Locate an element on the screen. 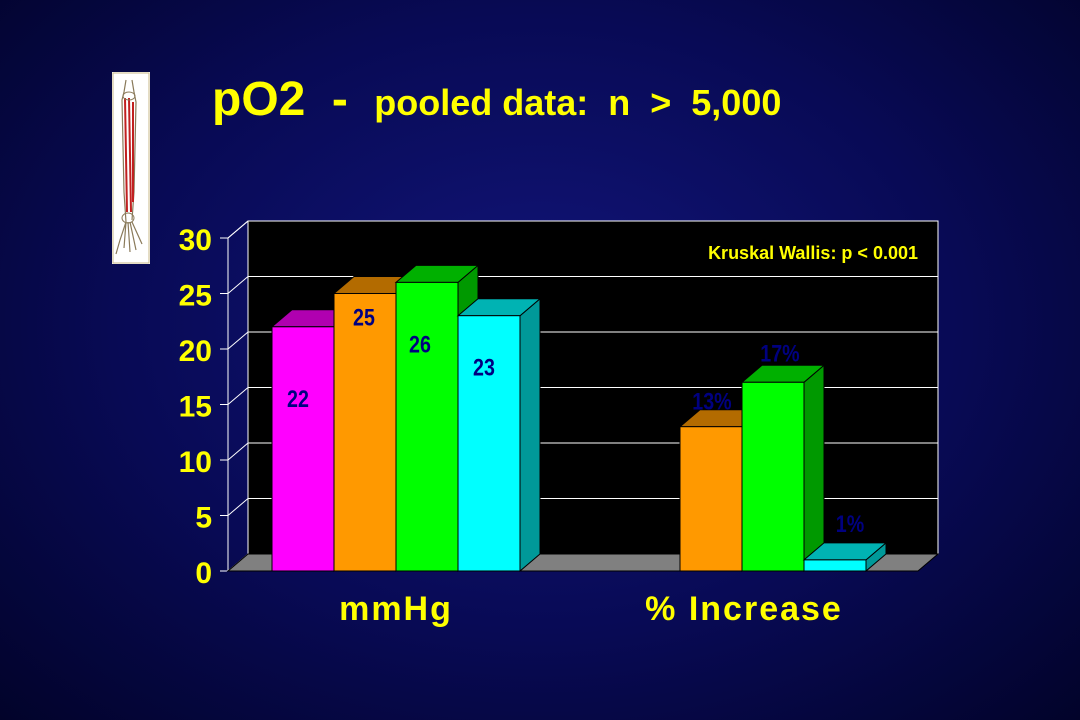 The image size is (1080, 720). bar-value-label: 1% is located at coordinates (850, 523).